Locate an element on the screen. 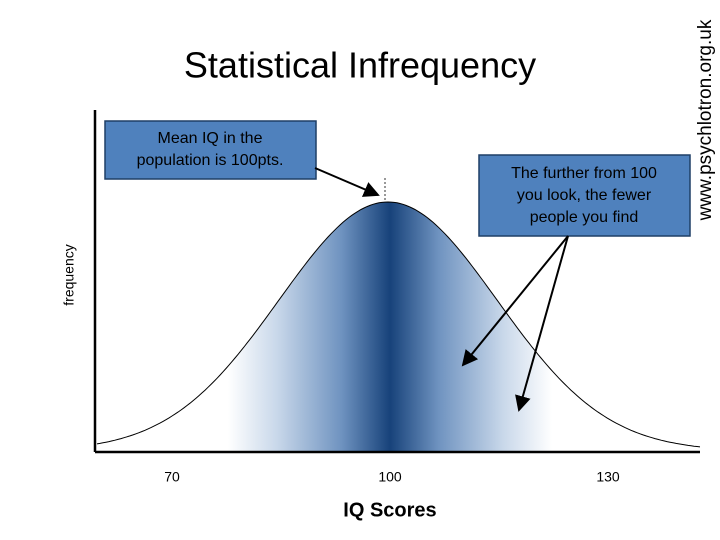  callout-text: population is 100pts. is located at coordinates (210, 160).